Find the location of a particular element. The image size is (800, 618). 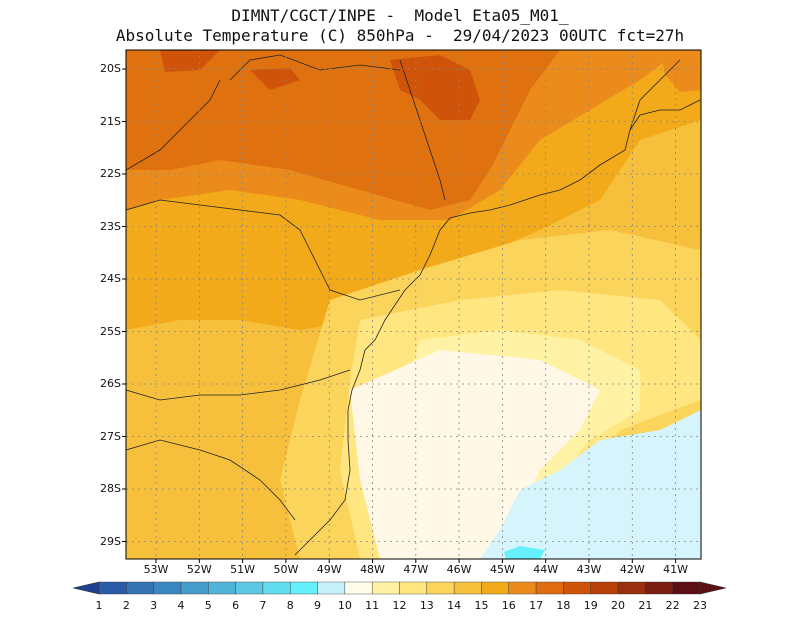

colorbar-arrow-low is located at coordinates (86, 588).